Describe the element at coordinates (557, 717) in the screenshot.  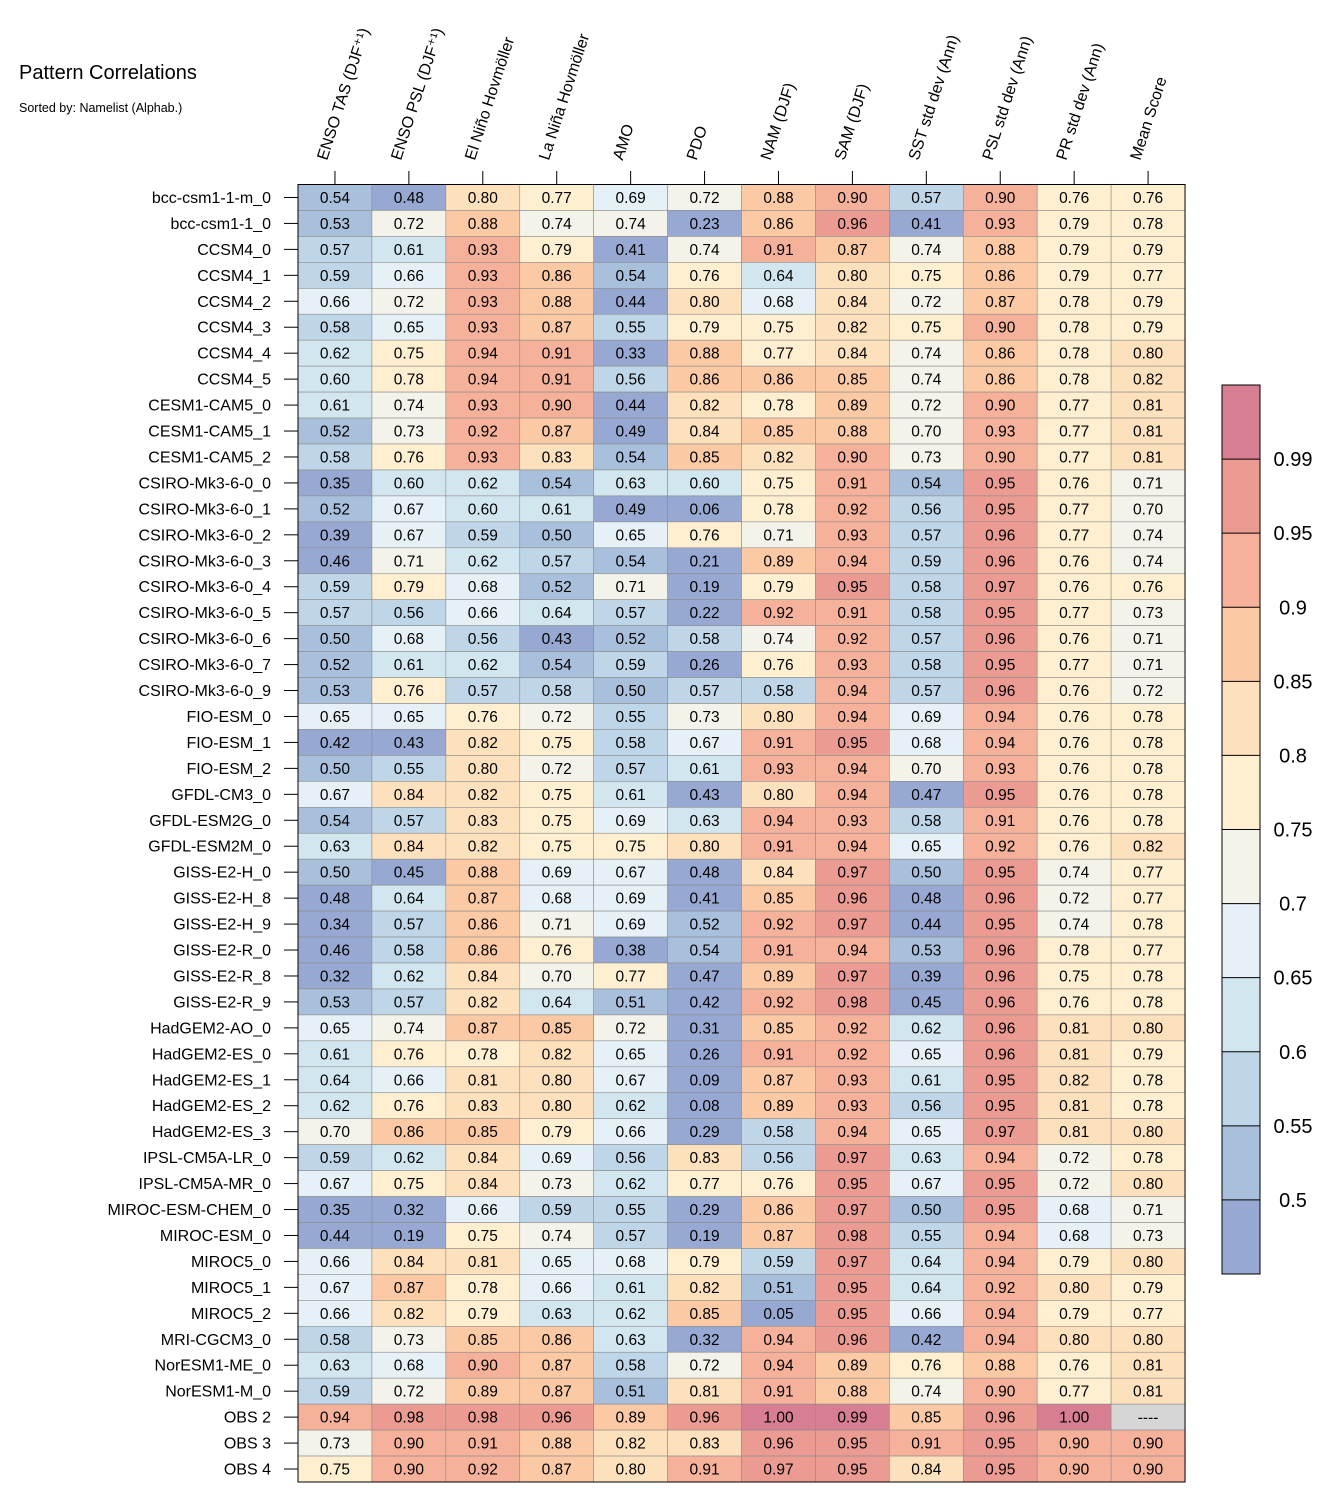
I see `cell-value-label: 0.72` at that location.